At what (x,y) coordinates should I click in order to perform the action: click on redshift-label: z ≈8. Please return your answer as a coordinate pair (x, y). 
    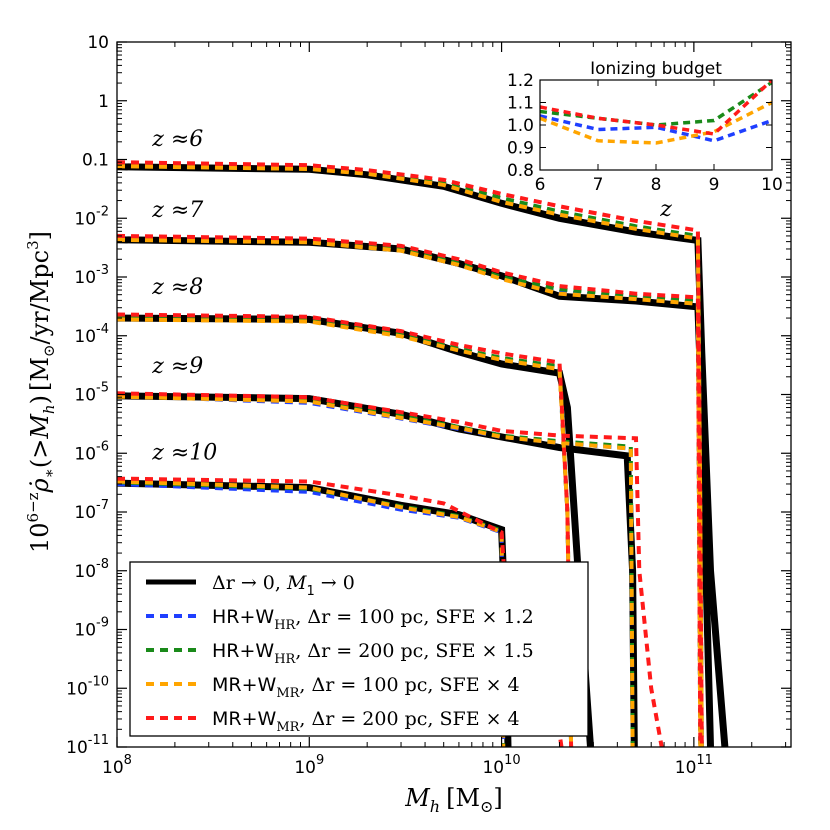
    Looking at the image, I should click on (177, 287).